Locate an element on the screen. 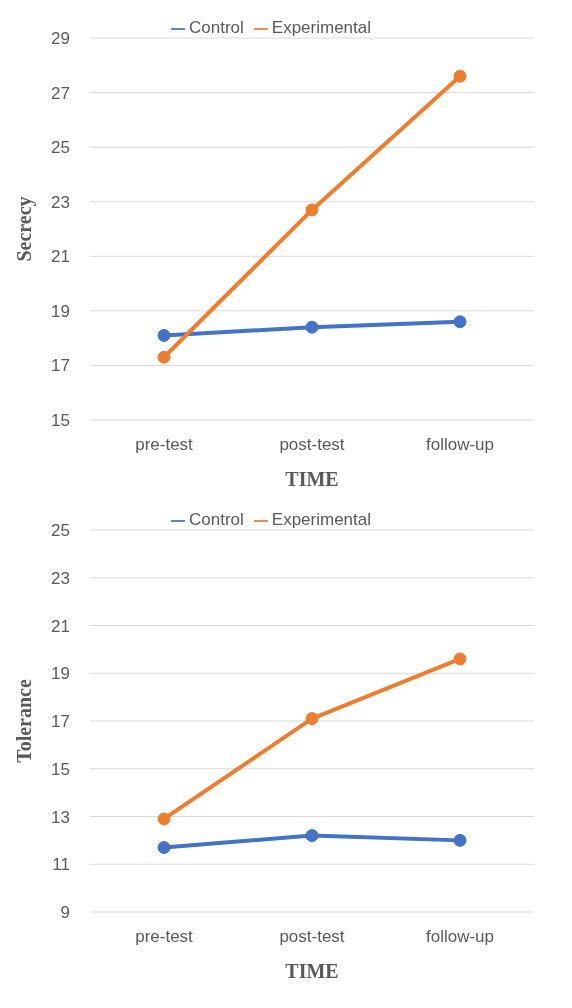 This screenshot has height=1008, width=572. y-tick-label: 27 is located at coordinates (60, 93).